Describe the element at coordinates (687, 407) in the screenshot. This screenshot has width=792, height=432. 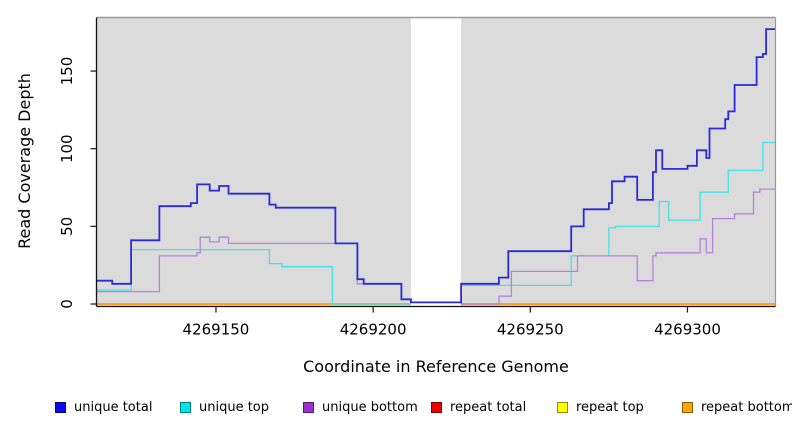
I see `legend-swatch-repeat-bottom` at that location.